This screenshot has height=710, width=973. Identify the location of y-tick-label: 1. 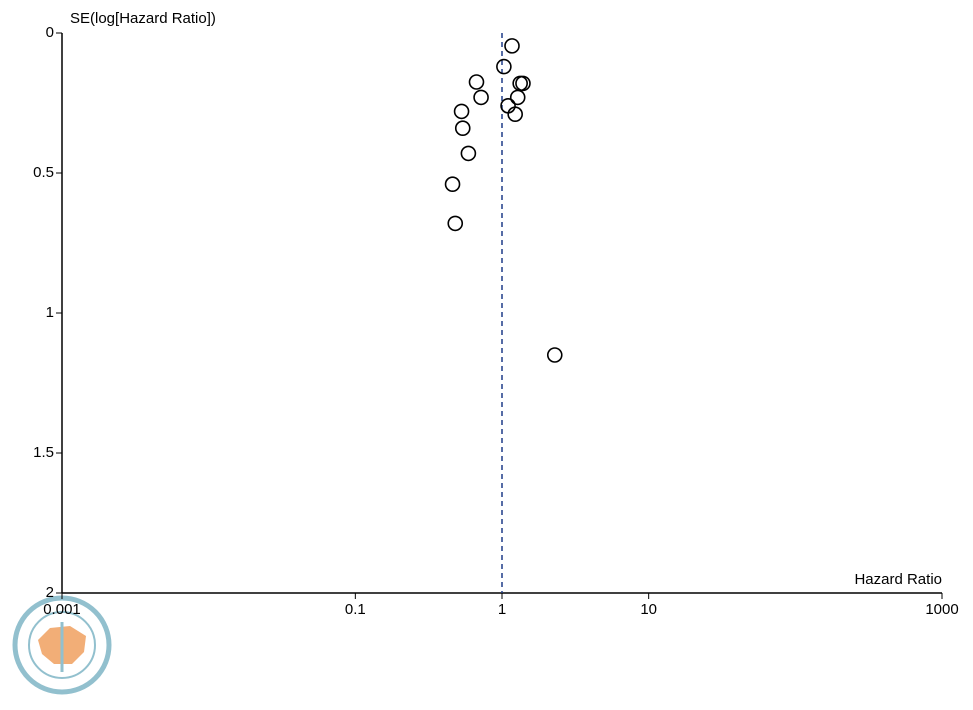
(50, 312).